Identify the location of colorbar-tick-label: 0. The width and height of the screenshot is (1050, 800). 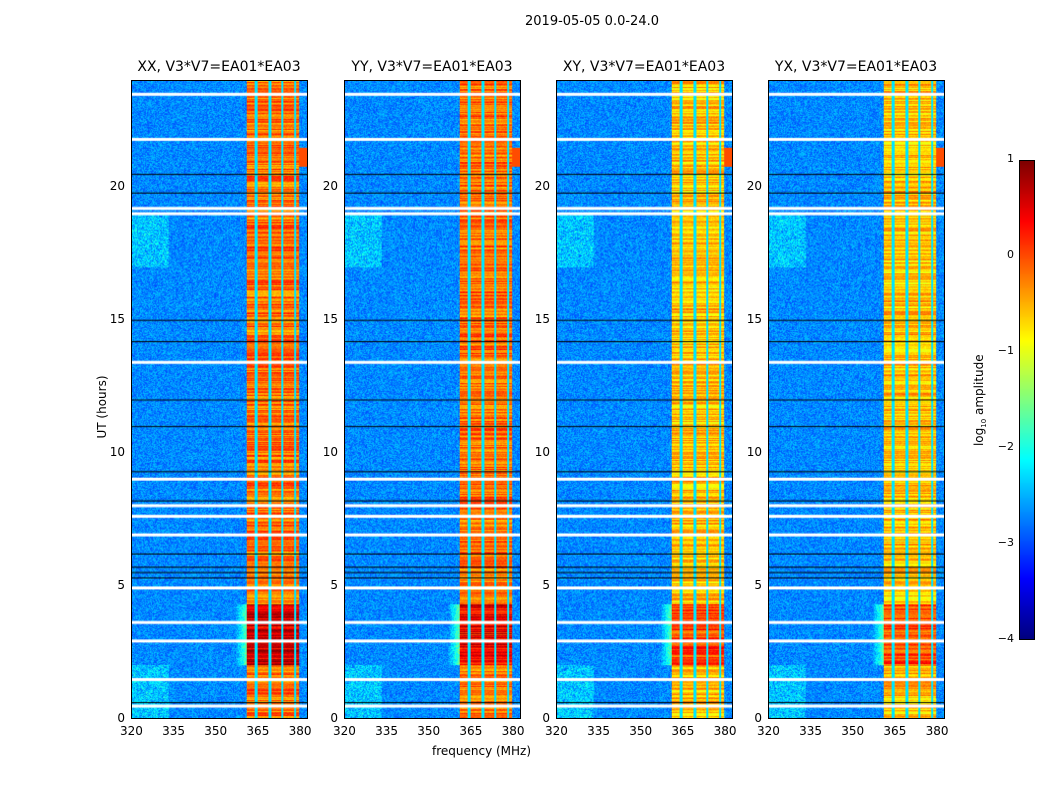
(1010, 254).